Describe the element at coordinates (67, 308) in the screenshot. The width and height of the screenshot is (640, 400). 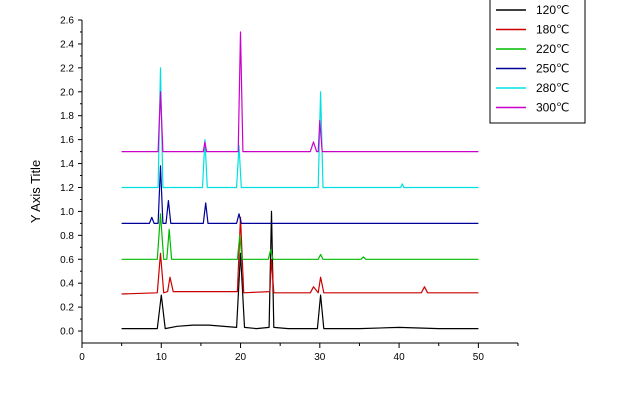
I see `y-tick-label: 0.2` at that location.